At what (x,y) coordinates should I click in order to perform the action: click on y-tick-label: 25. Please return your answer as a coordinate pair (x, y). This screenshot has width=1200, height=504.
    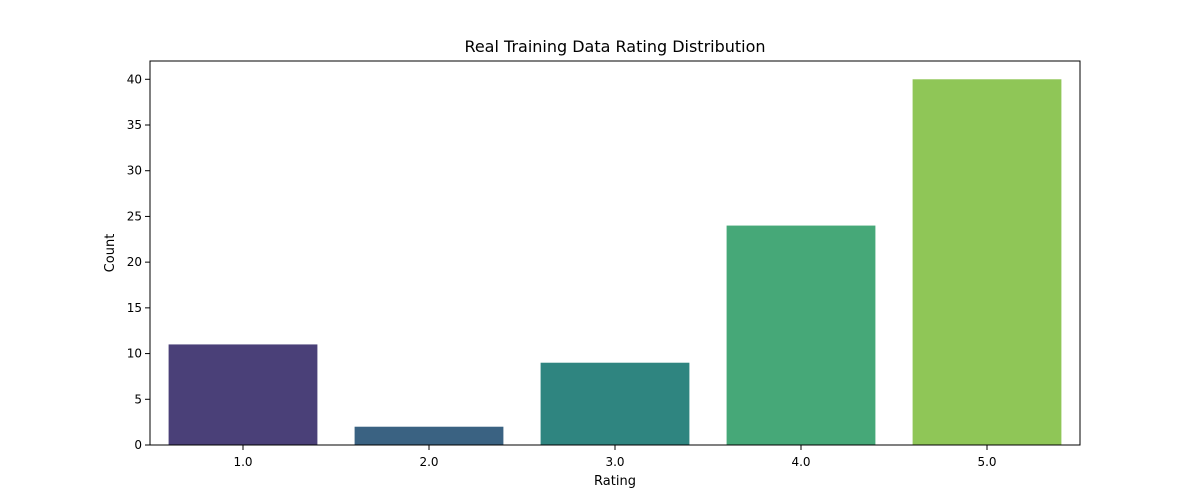
    Looking at the image, I should click on (134, 216).